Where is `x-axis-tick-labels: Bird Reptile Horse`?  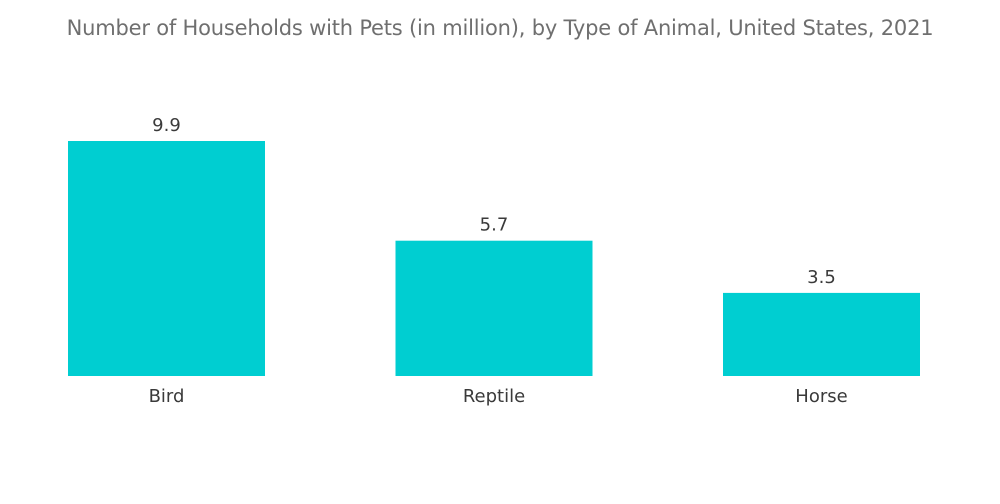 x-axis-tick-labels: Bird Reptile Horse is located at coordinates (498, 396).